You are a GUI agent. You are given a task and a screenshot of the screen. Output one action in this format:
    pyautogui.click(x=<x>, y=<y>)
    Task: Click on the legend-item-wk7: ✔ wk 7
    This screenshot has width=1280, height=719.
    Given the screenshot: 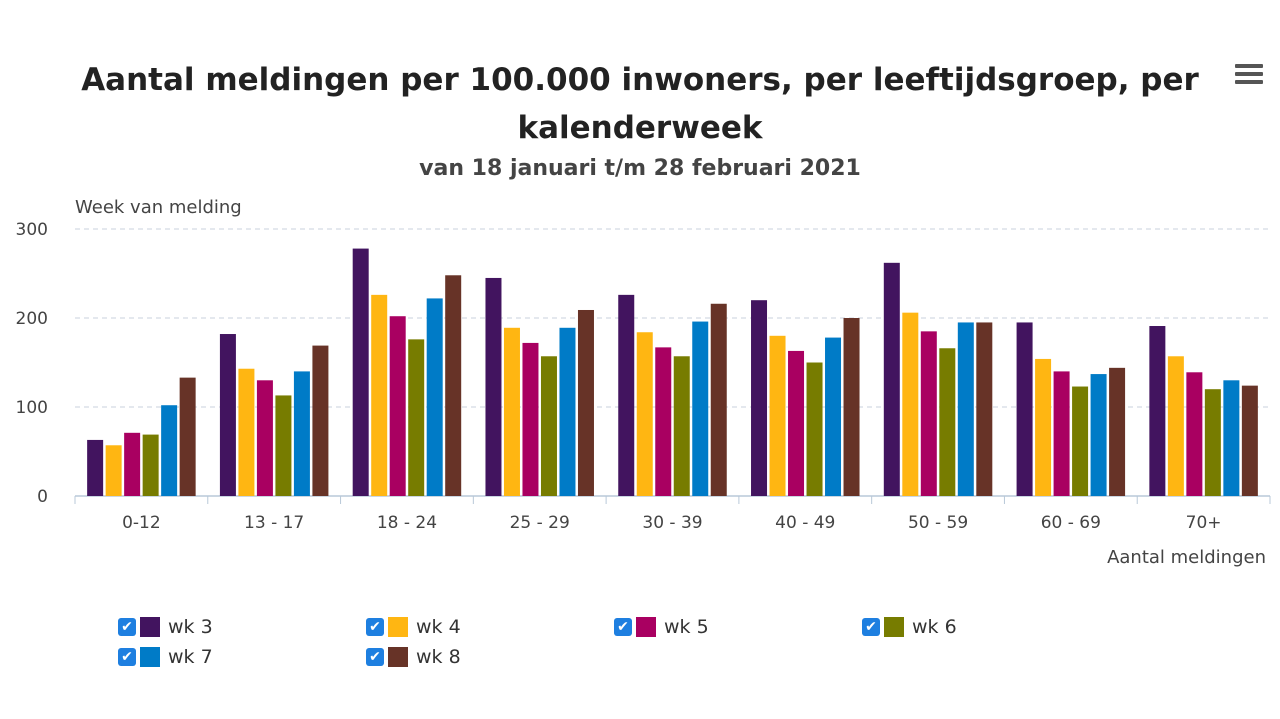 What is the action you would take?
    pyautogui.click(x=165, y=657)
    